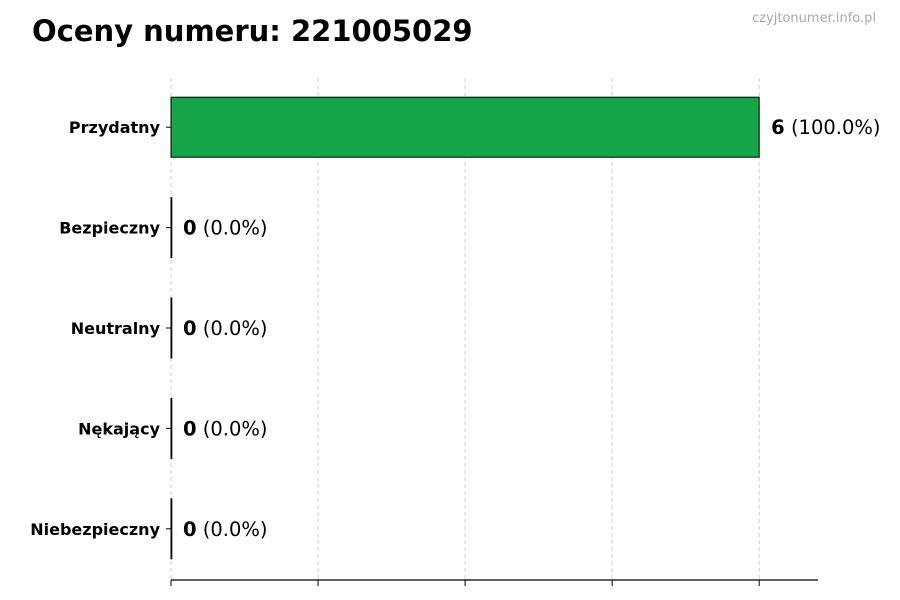 Image resolution: width=900 pixels, height=600 pixels. Describe the element at coordinates (109, 228) in the screenshot. I see `category-label: Bezpieczny` at that location.